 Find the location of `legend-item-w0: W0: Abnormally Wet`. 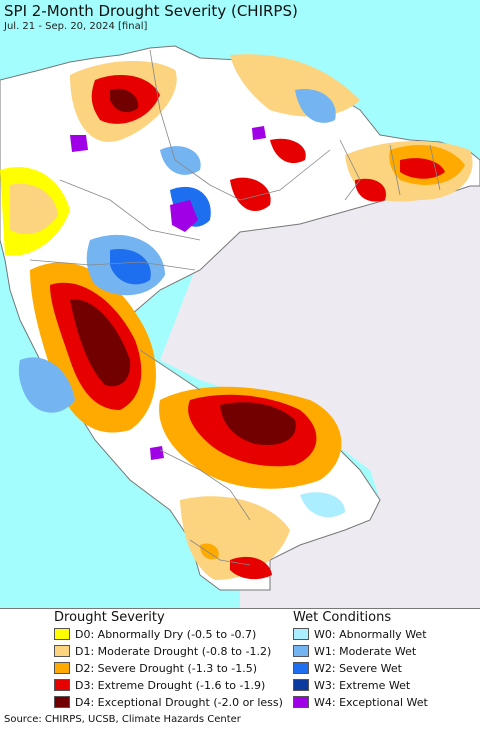

legend-item-w0: W0: Abnormally Wet is located at coordinates (360, 634).